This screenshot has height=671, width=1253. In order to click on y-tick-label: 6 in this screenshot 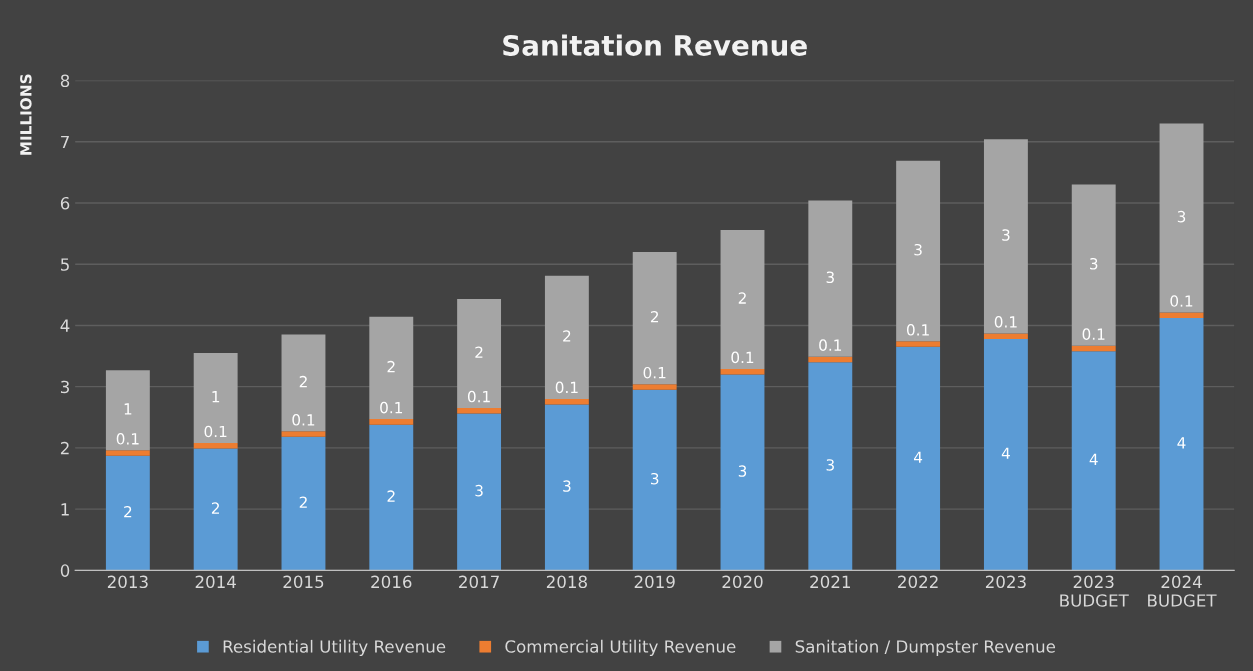, I will do `click(65, 203)`.